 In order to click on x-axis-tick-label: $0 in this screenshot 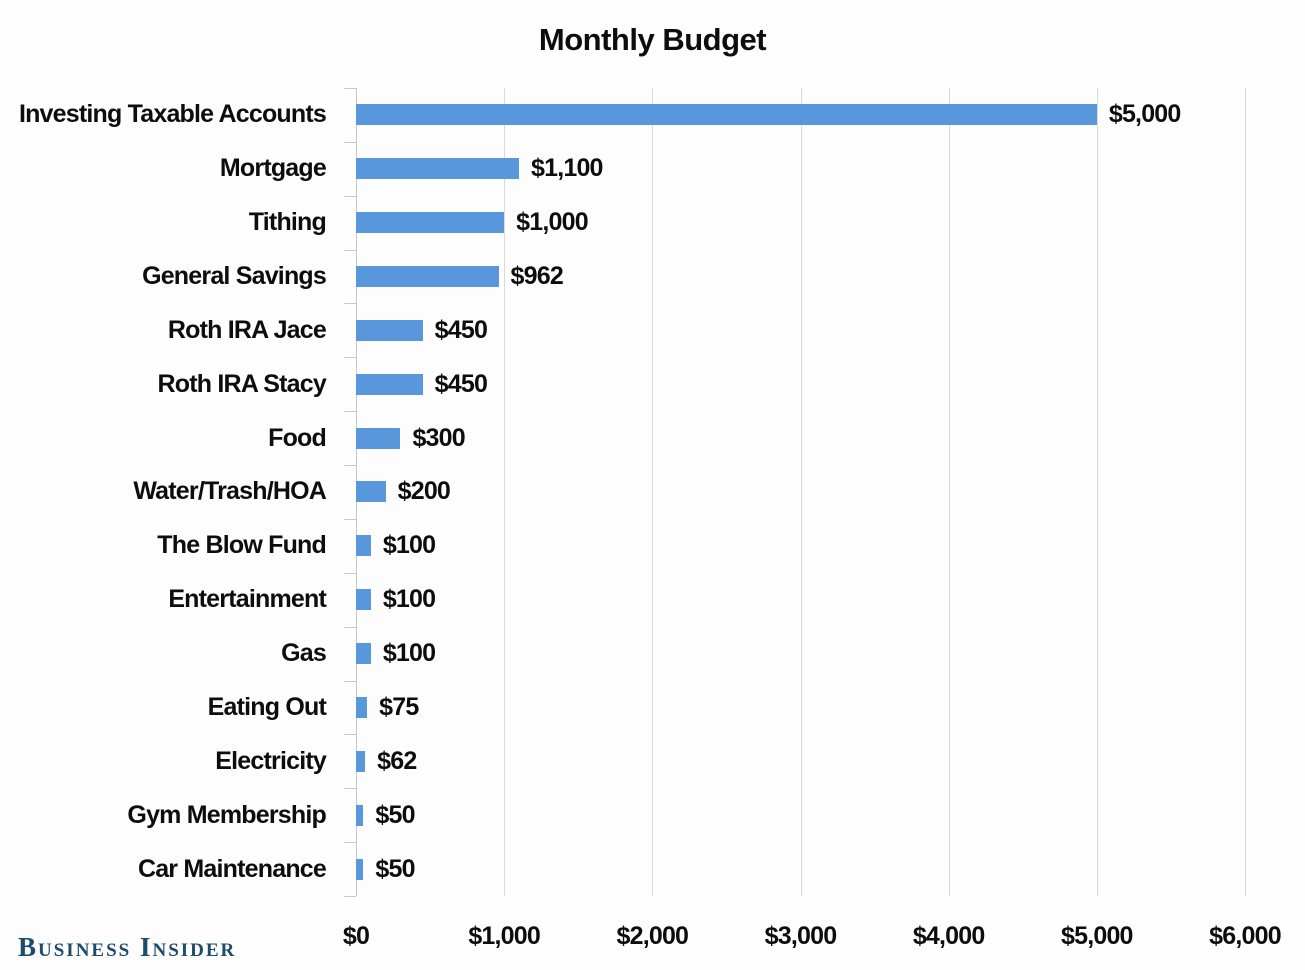, I will do `click(356, 936)`.